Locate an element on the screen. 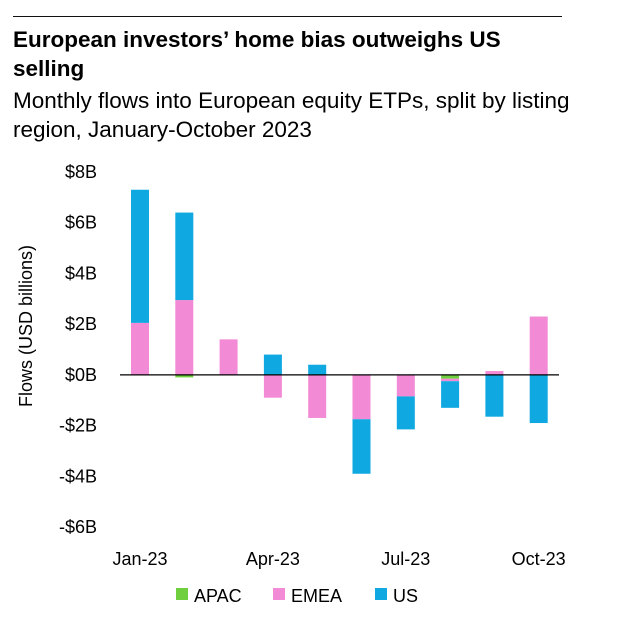 Image resolution: width=640 pixels, height=640 pixels. legend-swatch-us is located at coordinates (381, 594).